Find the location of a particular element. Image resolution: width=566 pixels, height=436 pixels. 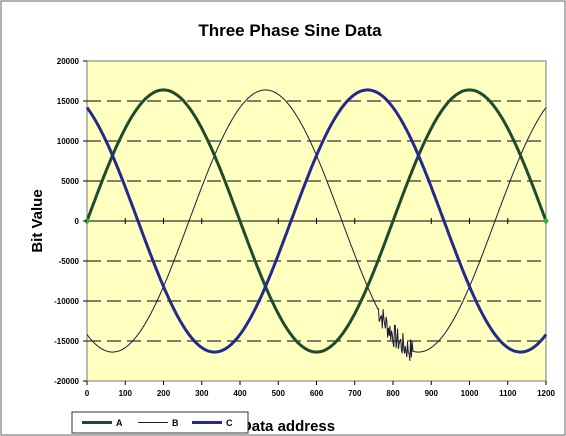

x-axis-ticks: 0 100 200 300 400 500 600 700 800 900 1000 1100 1200 is located at coordinates (320, 389).